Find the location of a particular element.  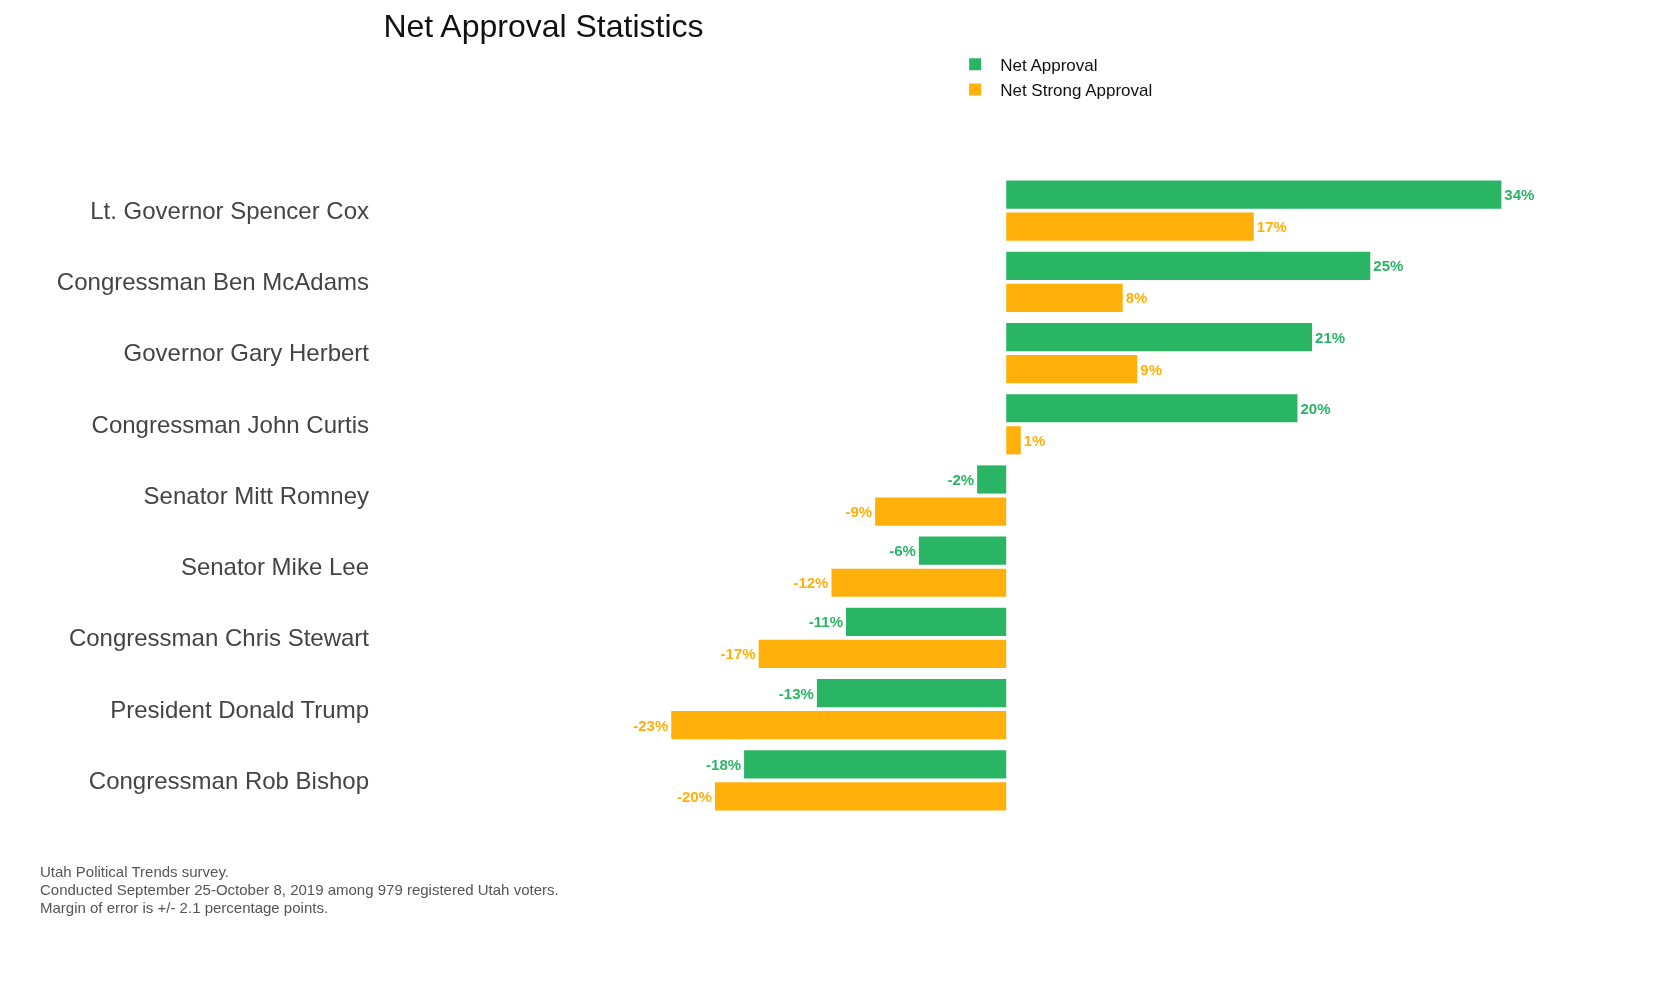

data-label: 20% is located at coordinates (1315, 408).